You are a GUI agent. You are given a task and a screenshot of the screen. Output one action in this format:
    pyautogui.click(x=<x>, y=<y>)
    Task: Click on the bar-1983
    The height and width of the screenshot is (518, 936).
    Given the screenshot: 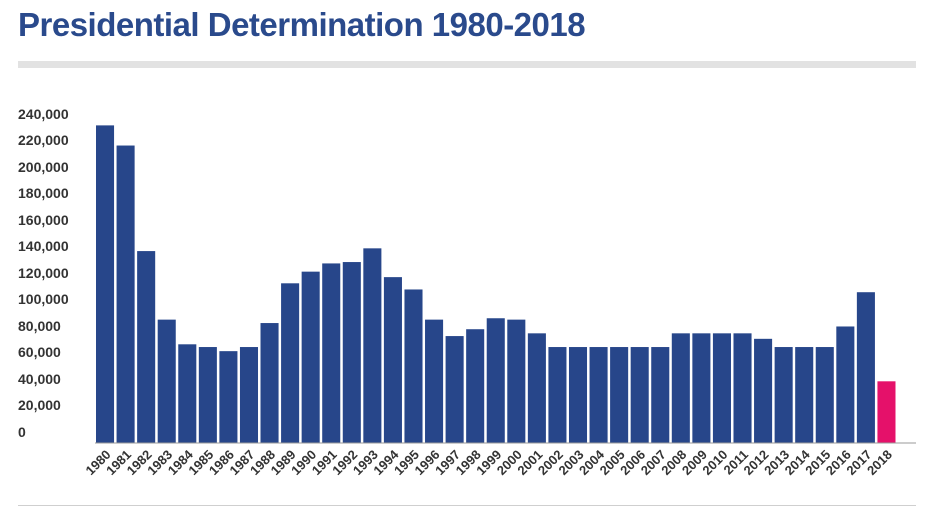 What is the action you would take?
    pyautogui.click(x=166, y=381)
    